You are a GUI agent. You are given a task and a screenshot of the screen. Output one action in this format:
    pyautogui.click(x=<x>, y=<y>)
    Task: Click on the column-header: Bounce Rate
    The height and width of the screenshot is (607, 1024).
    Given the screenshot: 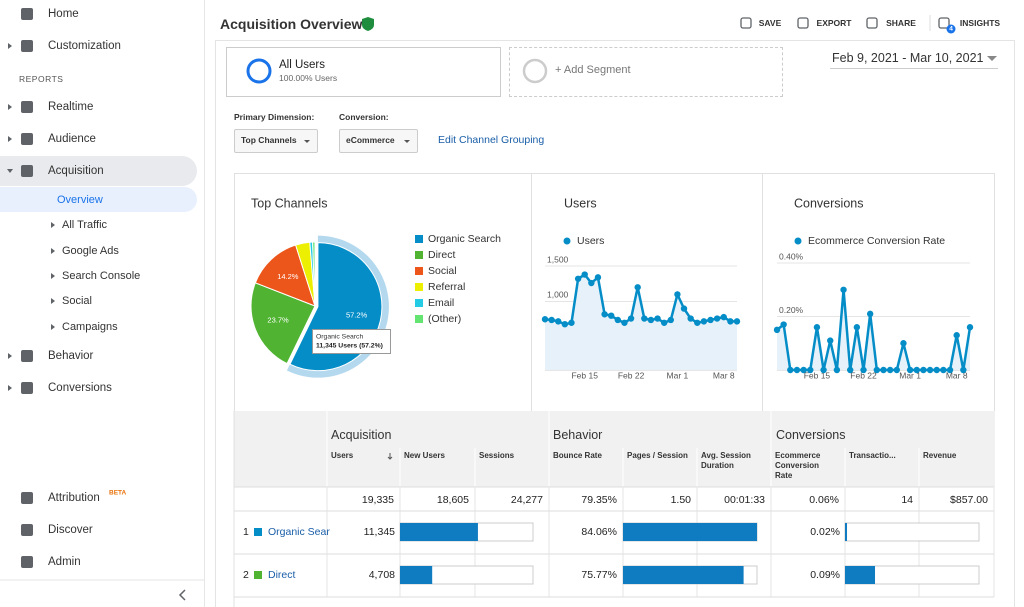 What is the action you would take?
    pyautogui.click(x=577, y=455)
    